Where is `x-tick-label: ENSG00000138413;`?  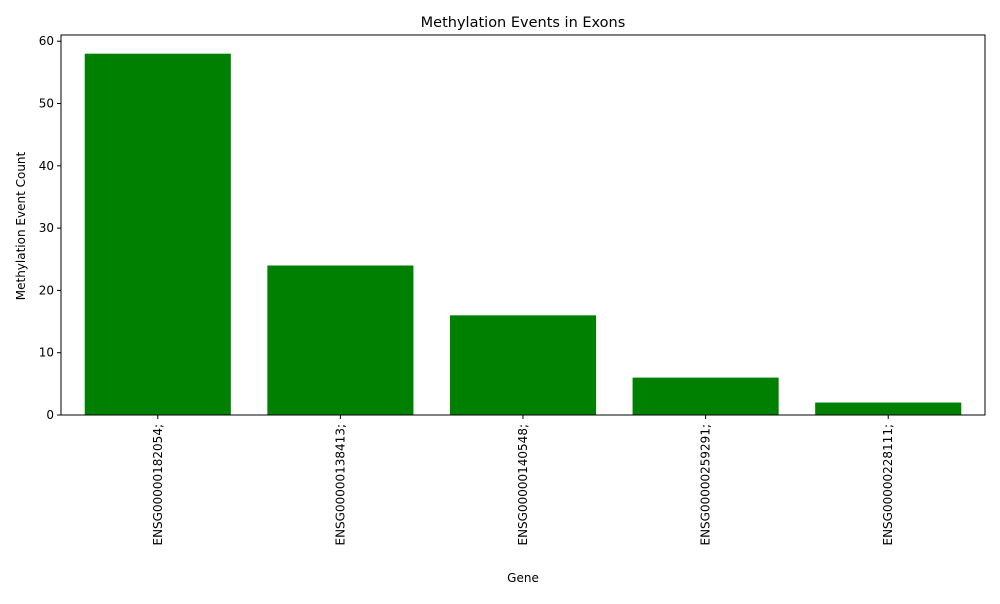 x-tick-label: ENSG00000138413; is located at coordinates (340, 485).